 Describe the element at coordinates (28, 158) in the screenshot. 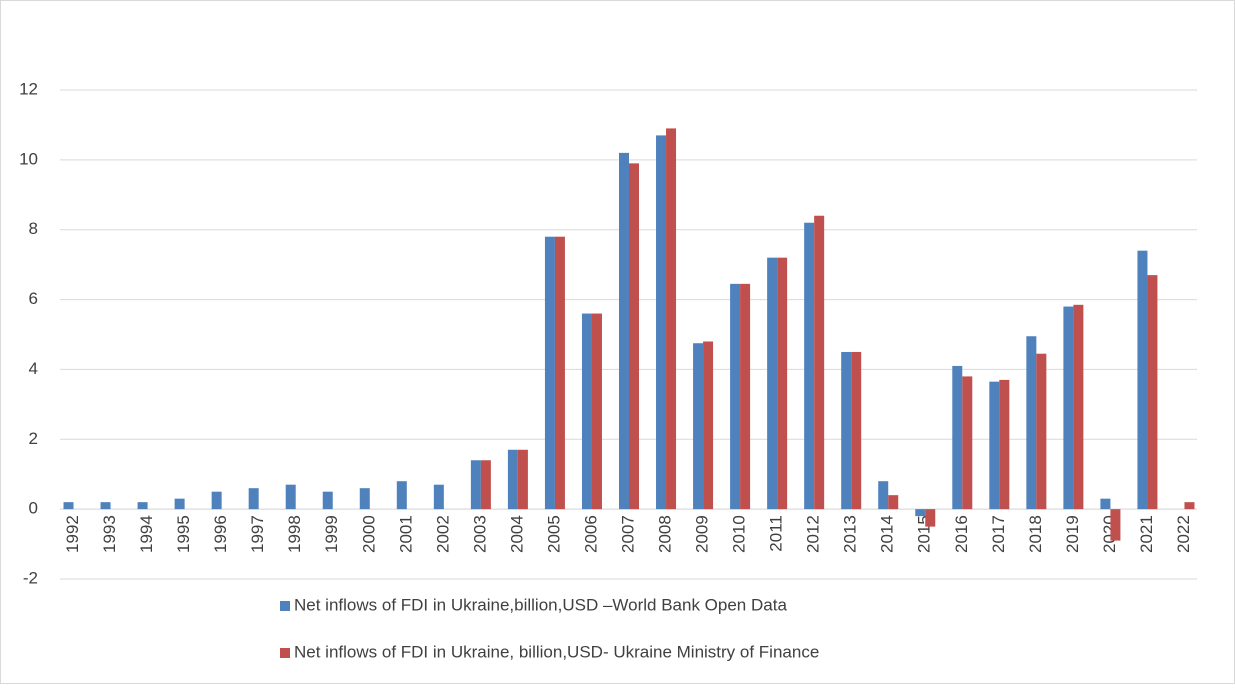

I see `y-tick-label: 10` at that location.